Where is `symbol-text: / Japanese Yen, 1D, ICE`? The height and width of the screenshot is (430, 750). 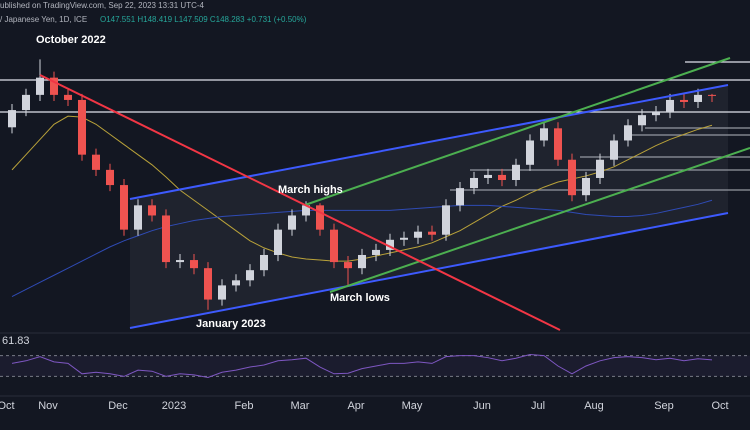
symbol-text: / Japanese Yen, 1D, ICE is located at coordinates (43, 19).